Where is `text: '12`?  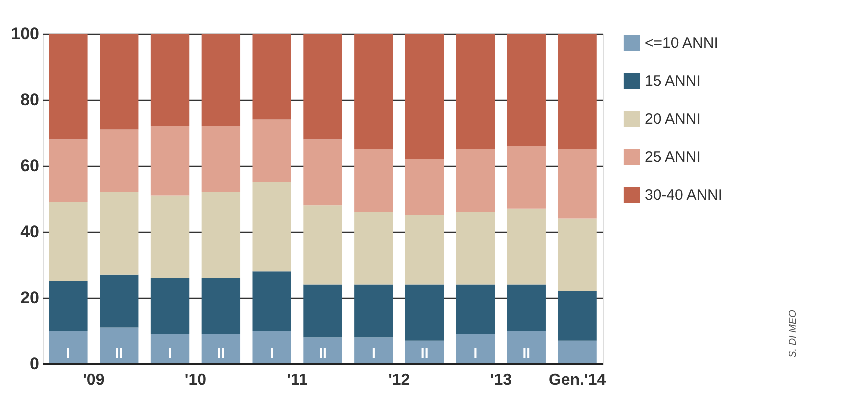 text: '12 is located at coordinates (399, 380).